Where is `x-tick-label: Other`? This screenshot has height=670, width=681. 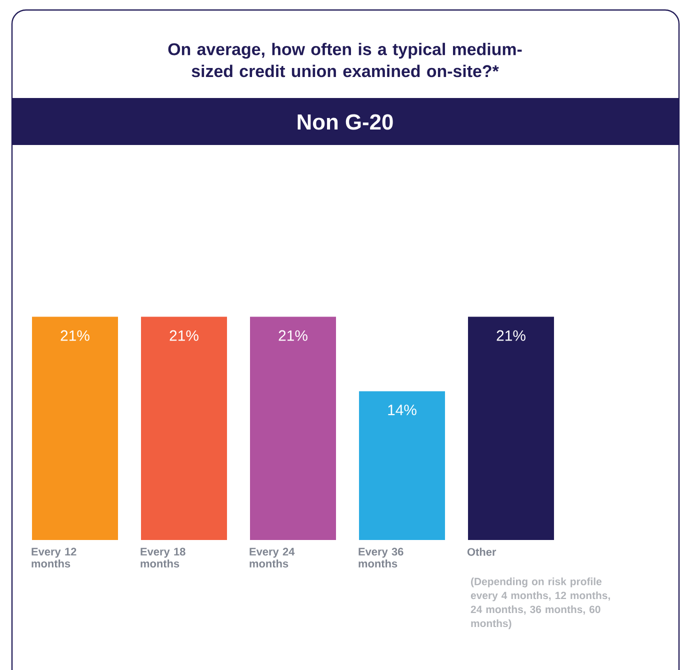
x-tick-label: Other is located at coordinates (481, 552).